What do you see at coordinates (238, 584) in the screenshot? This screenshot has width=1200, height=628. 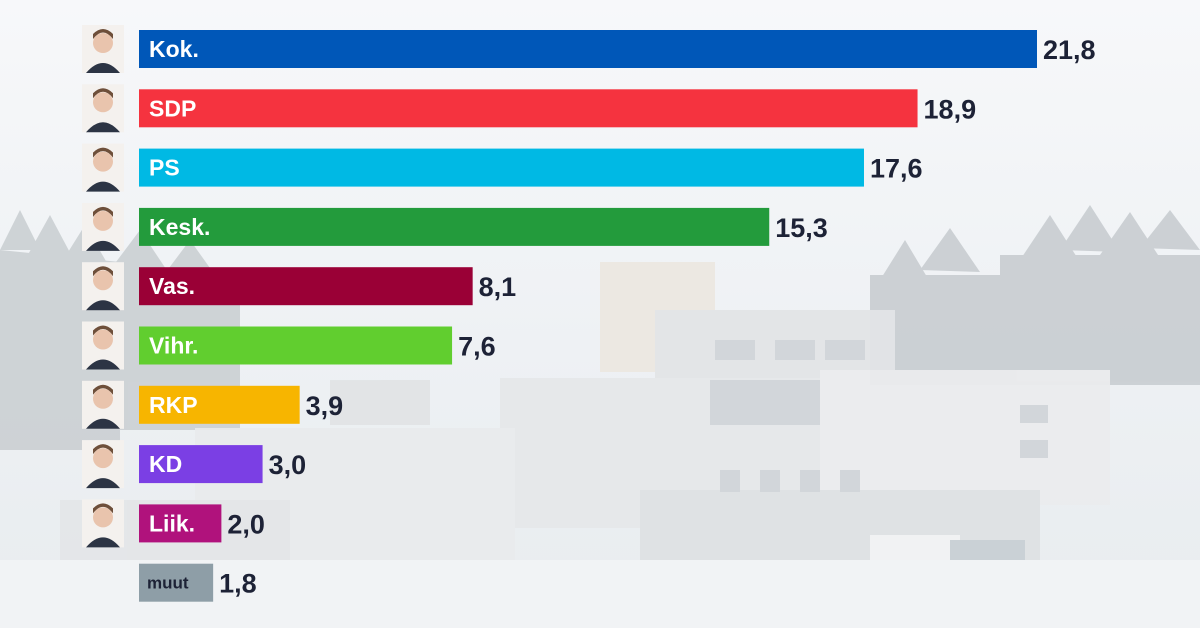 I see `bar-value-muut: 1,8` at bounding box center [238, 584].